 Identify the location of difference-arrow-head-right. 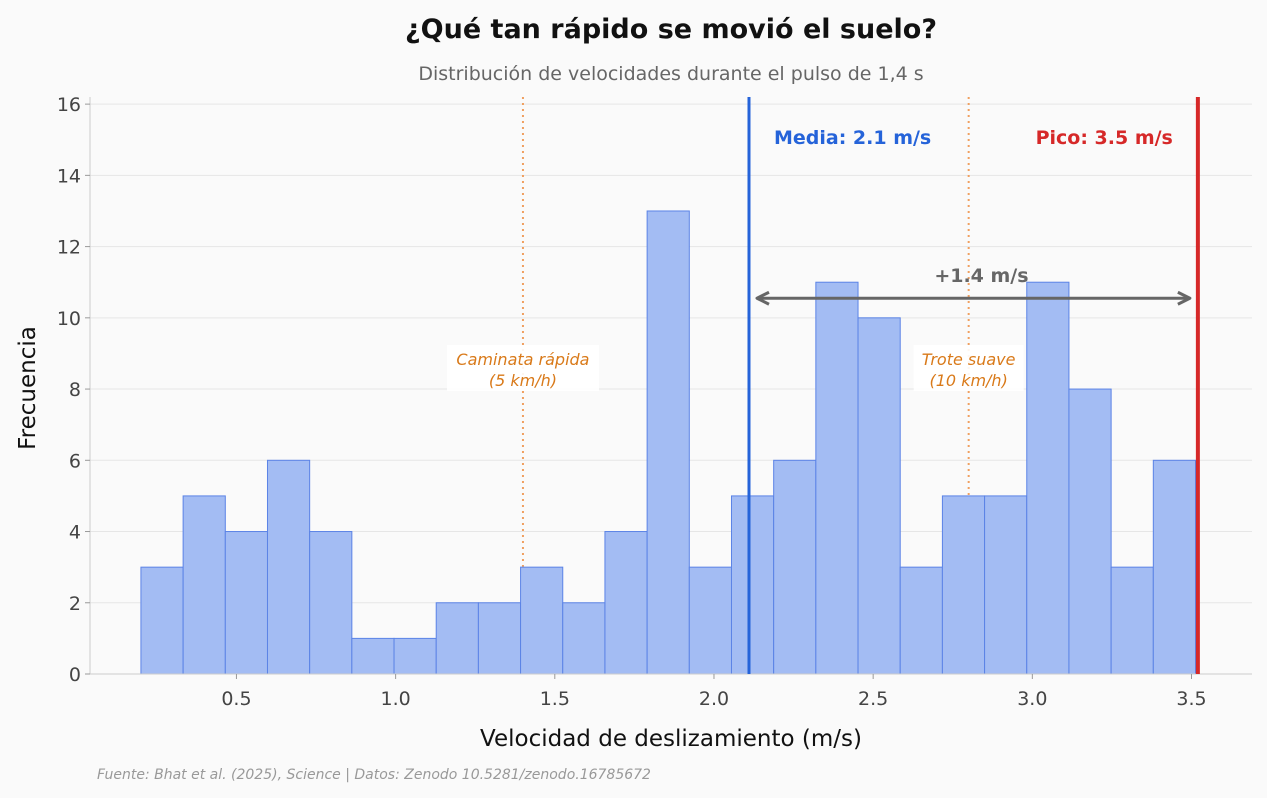
(1184, 298).